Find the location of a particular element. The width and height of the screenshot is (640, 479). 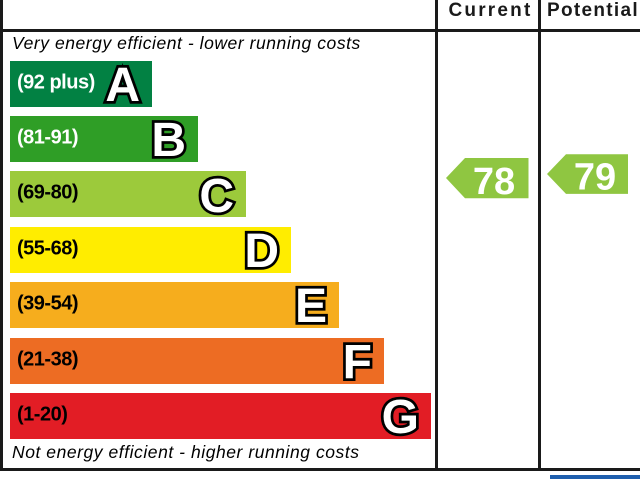

svg-text: C is located at coordinates (216, 196).